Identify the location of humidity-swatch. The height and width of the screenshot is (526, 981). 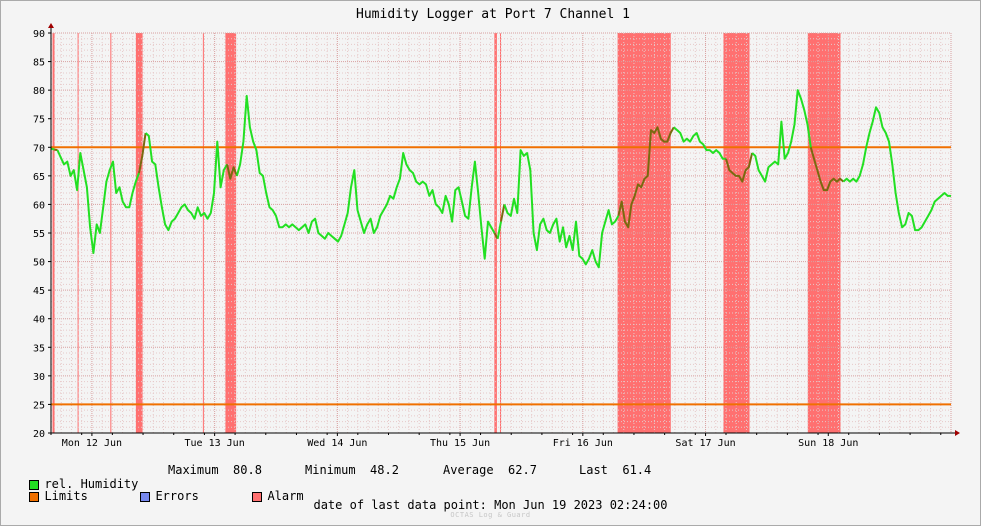
(34, 484).